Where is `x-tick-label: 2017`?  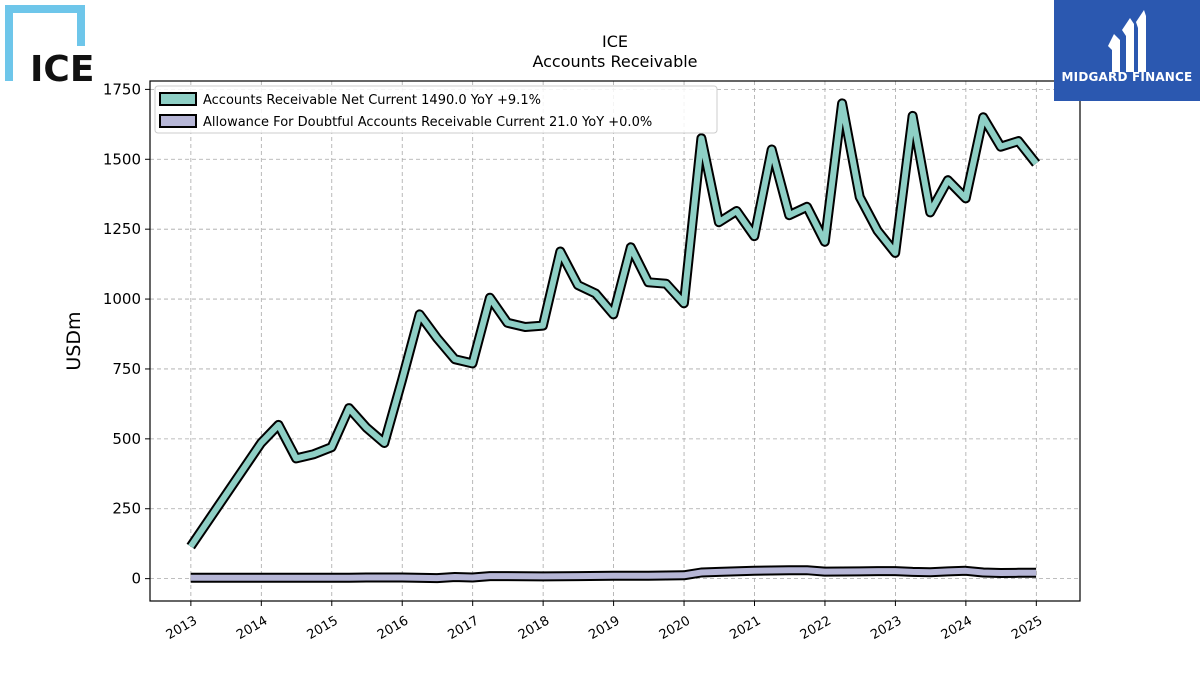 x-tick-label: 2017 is located at coordinates (464, 628).